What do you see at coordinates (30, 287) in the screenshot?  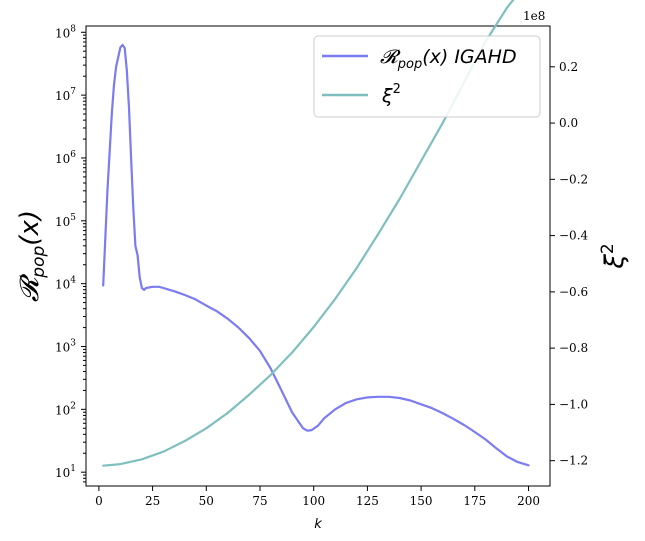 I see `left-axis-label-main: 𝓡` at bounding box center [30, 287].